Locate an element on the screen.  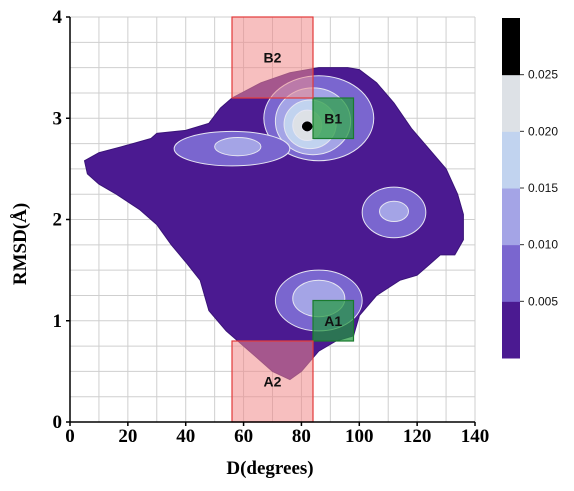
region-box-b1 is located at coordinates (333, 118).